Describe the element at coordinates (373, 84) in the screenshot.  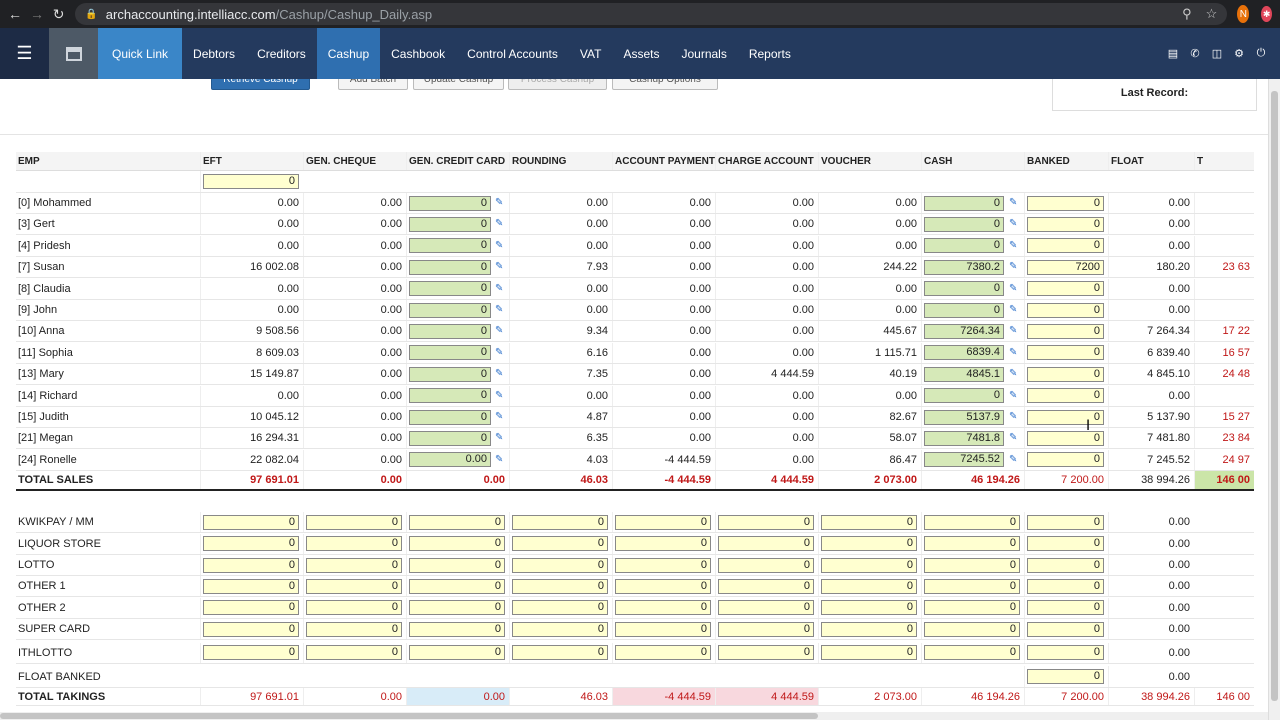
I see `add-batch-button: Add Batch` at that location.